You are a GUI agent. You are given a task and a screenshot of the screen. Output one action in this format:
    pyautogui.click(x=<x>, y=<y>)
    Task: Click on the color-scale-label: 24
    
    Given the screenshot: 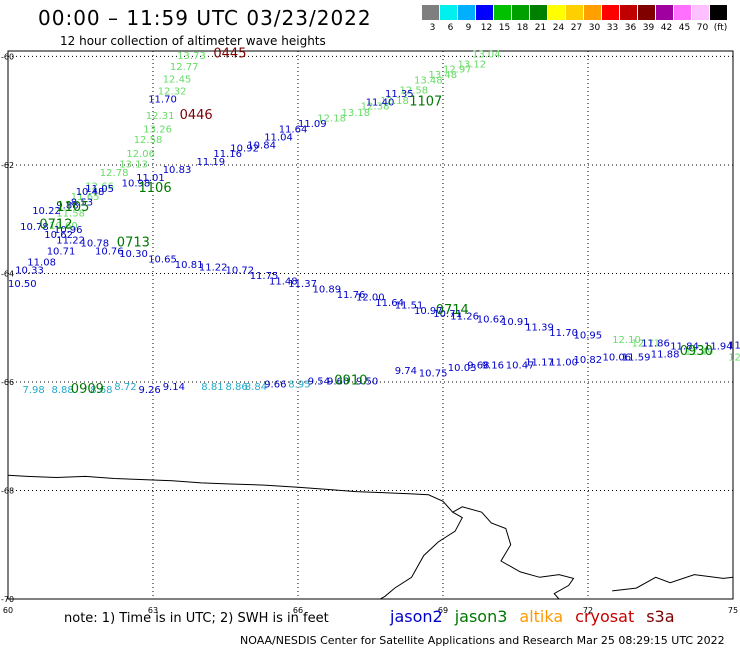 What is the action you would take?
    pyautogui.click(x=558, y=28)
    